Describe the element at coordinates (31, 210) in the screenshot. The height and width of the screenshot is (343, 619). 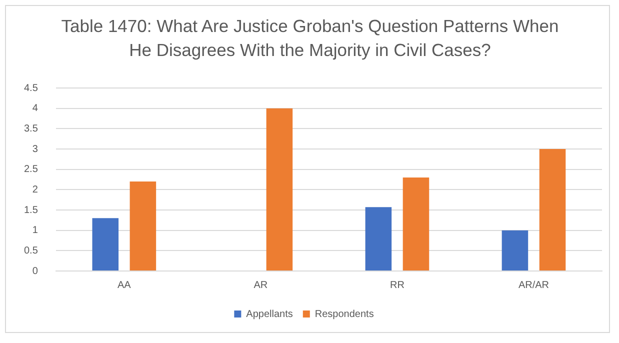
I see `y-tick-label: 1.5` at that location.